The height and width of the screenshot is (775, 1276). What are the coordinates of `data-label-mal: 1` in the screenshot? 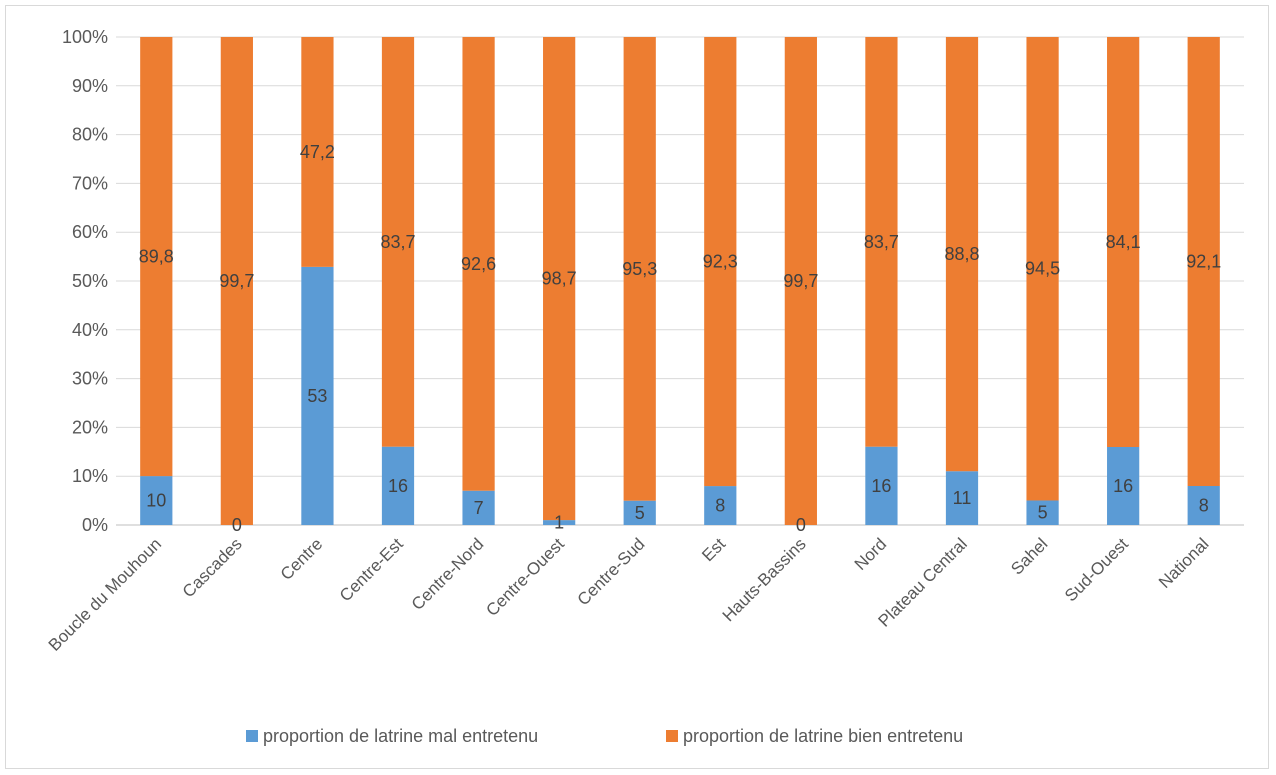 It's located at (559, 523).